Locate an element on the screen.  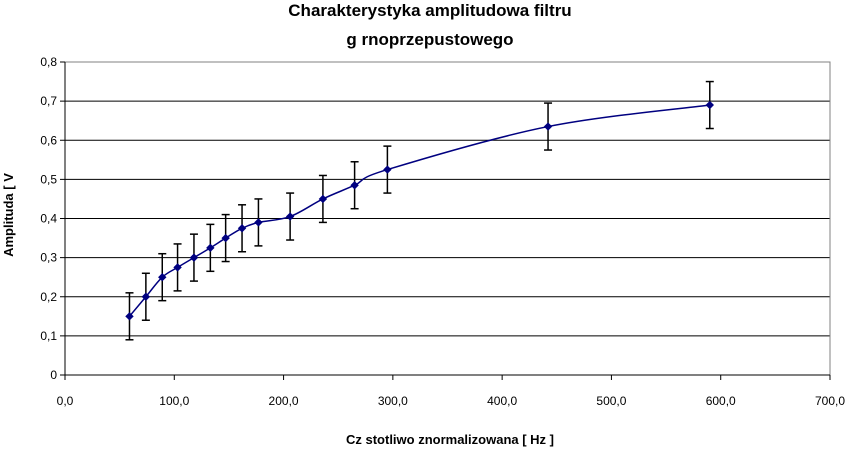
y-axis-label: Amplituda [ V is located at coordinates (8, 215).